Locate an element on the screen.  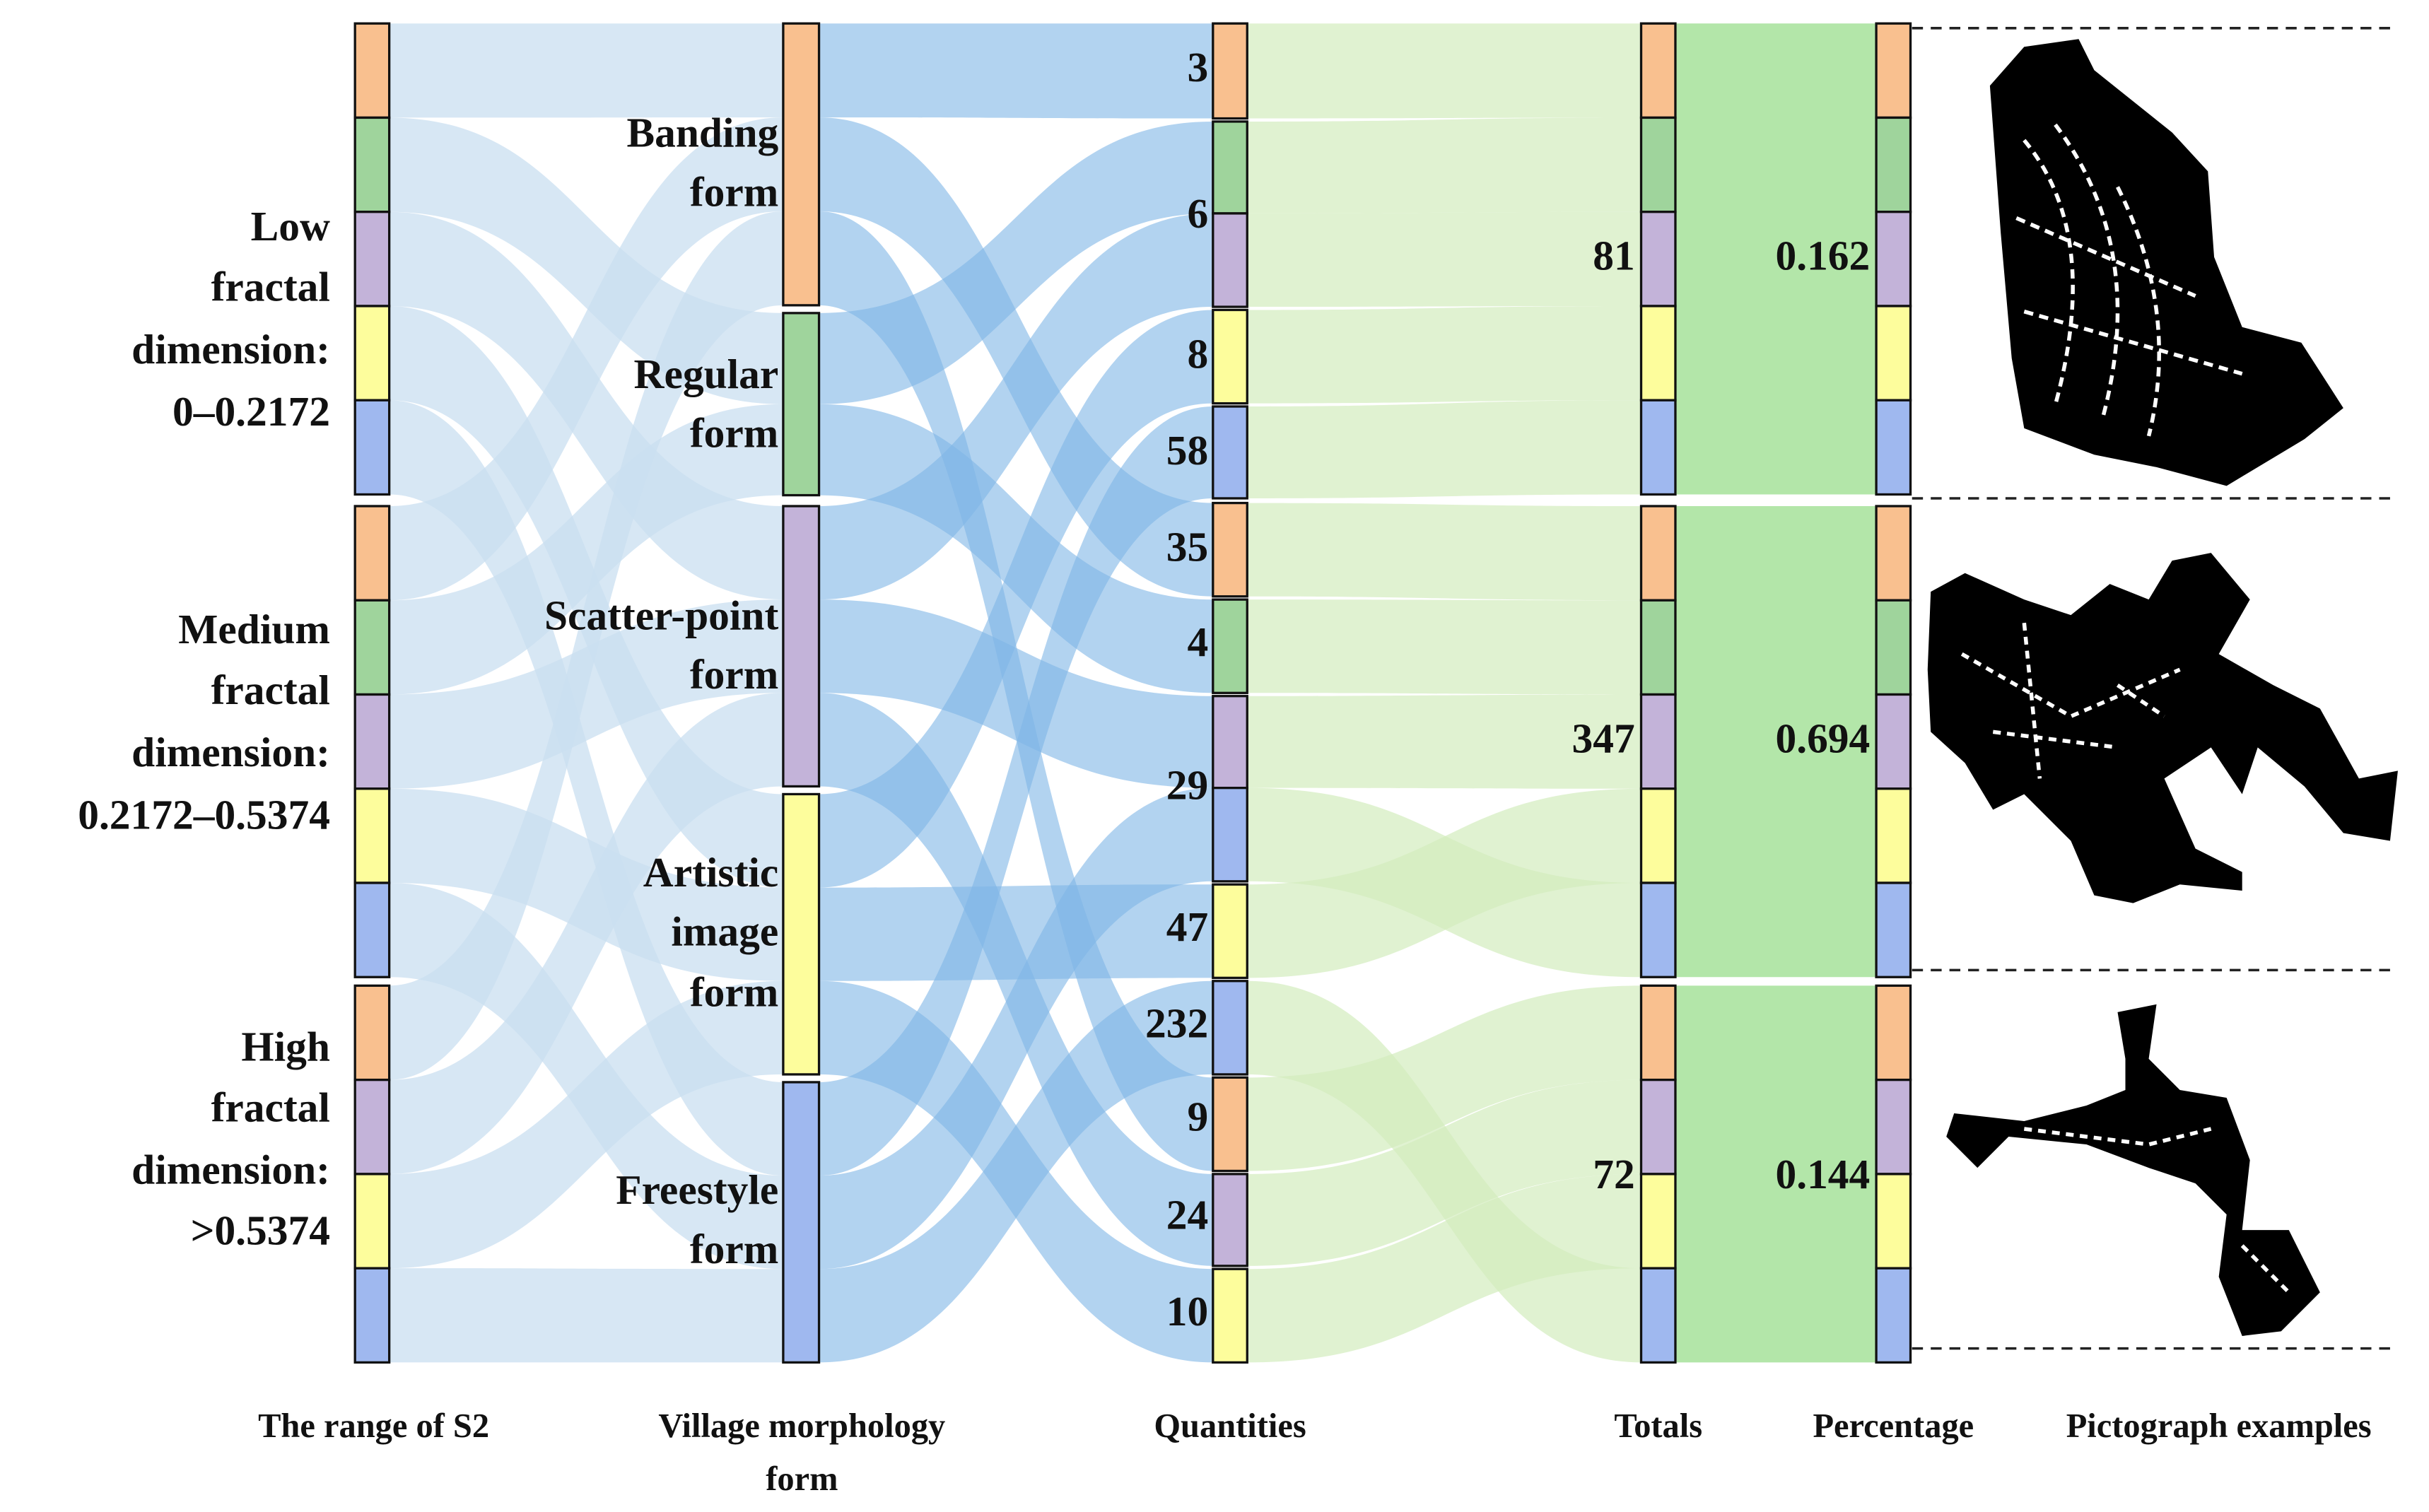
quantity-label: 47 is located at coordinates (1187, 926).